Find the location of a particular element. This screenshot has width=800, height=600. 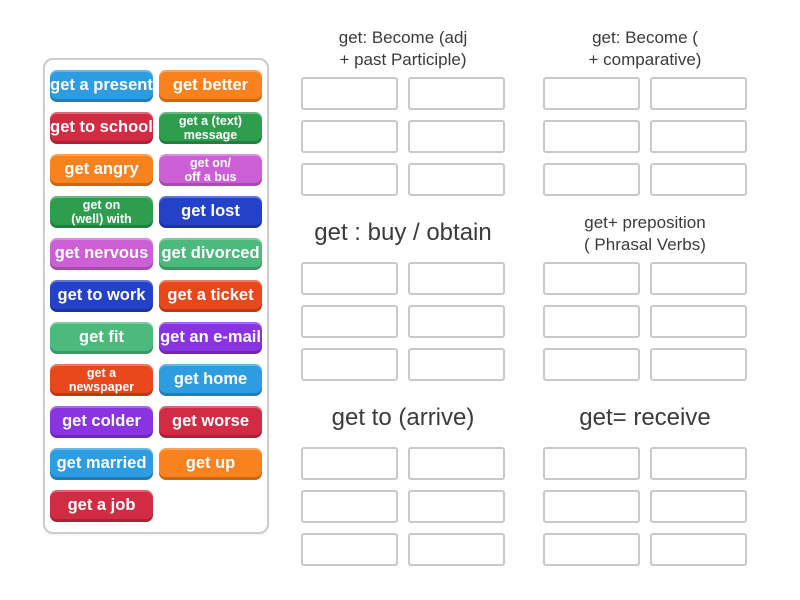

word-tile: get to work is located at coordinates (101, 296).